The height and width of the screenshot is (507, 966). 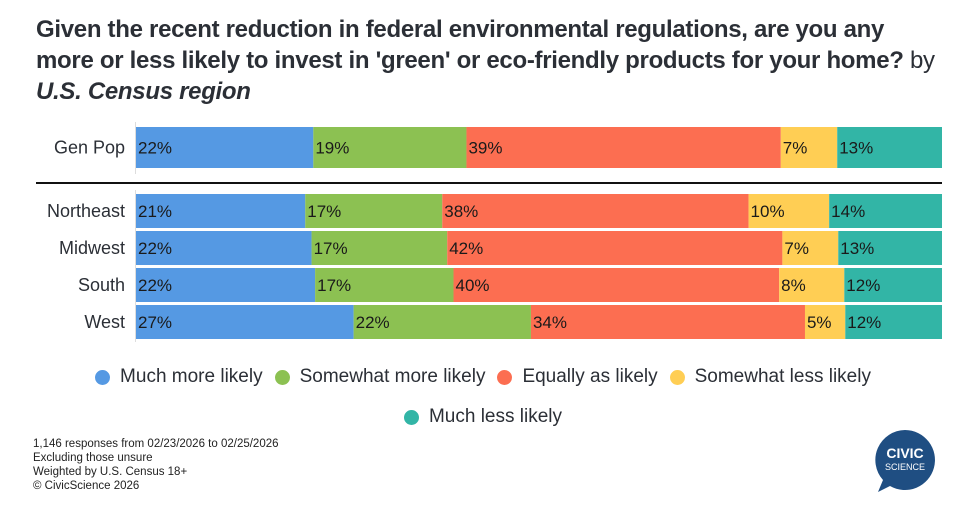 What do you see at coordinates (92, 248) in the screenshot?
I see `category-label: Midwest` at bounding box center [92, 248].